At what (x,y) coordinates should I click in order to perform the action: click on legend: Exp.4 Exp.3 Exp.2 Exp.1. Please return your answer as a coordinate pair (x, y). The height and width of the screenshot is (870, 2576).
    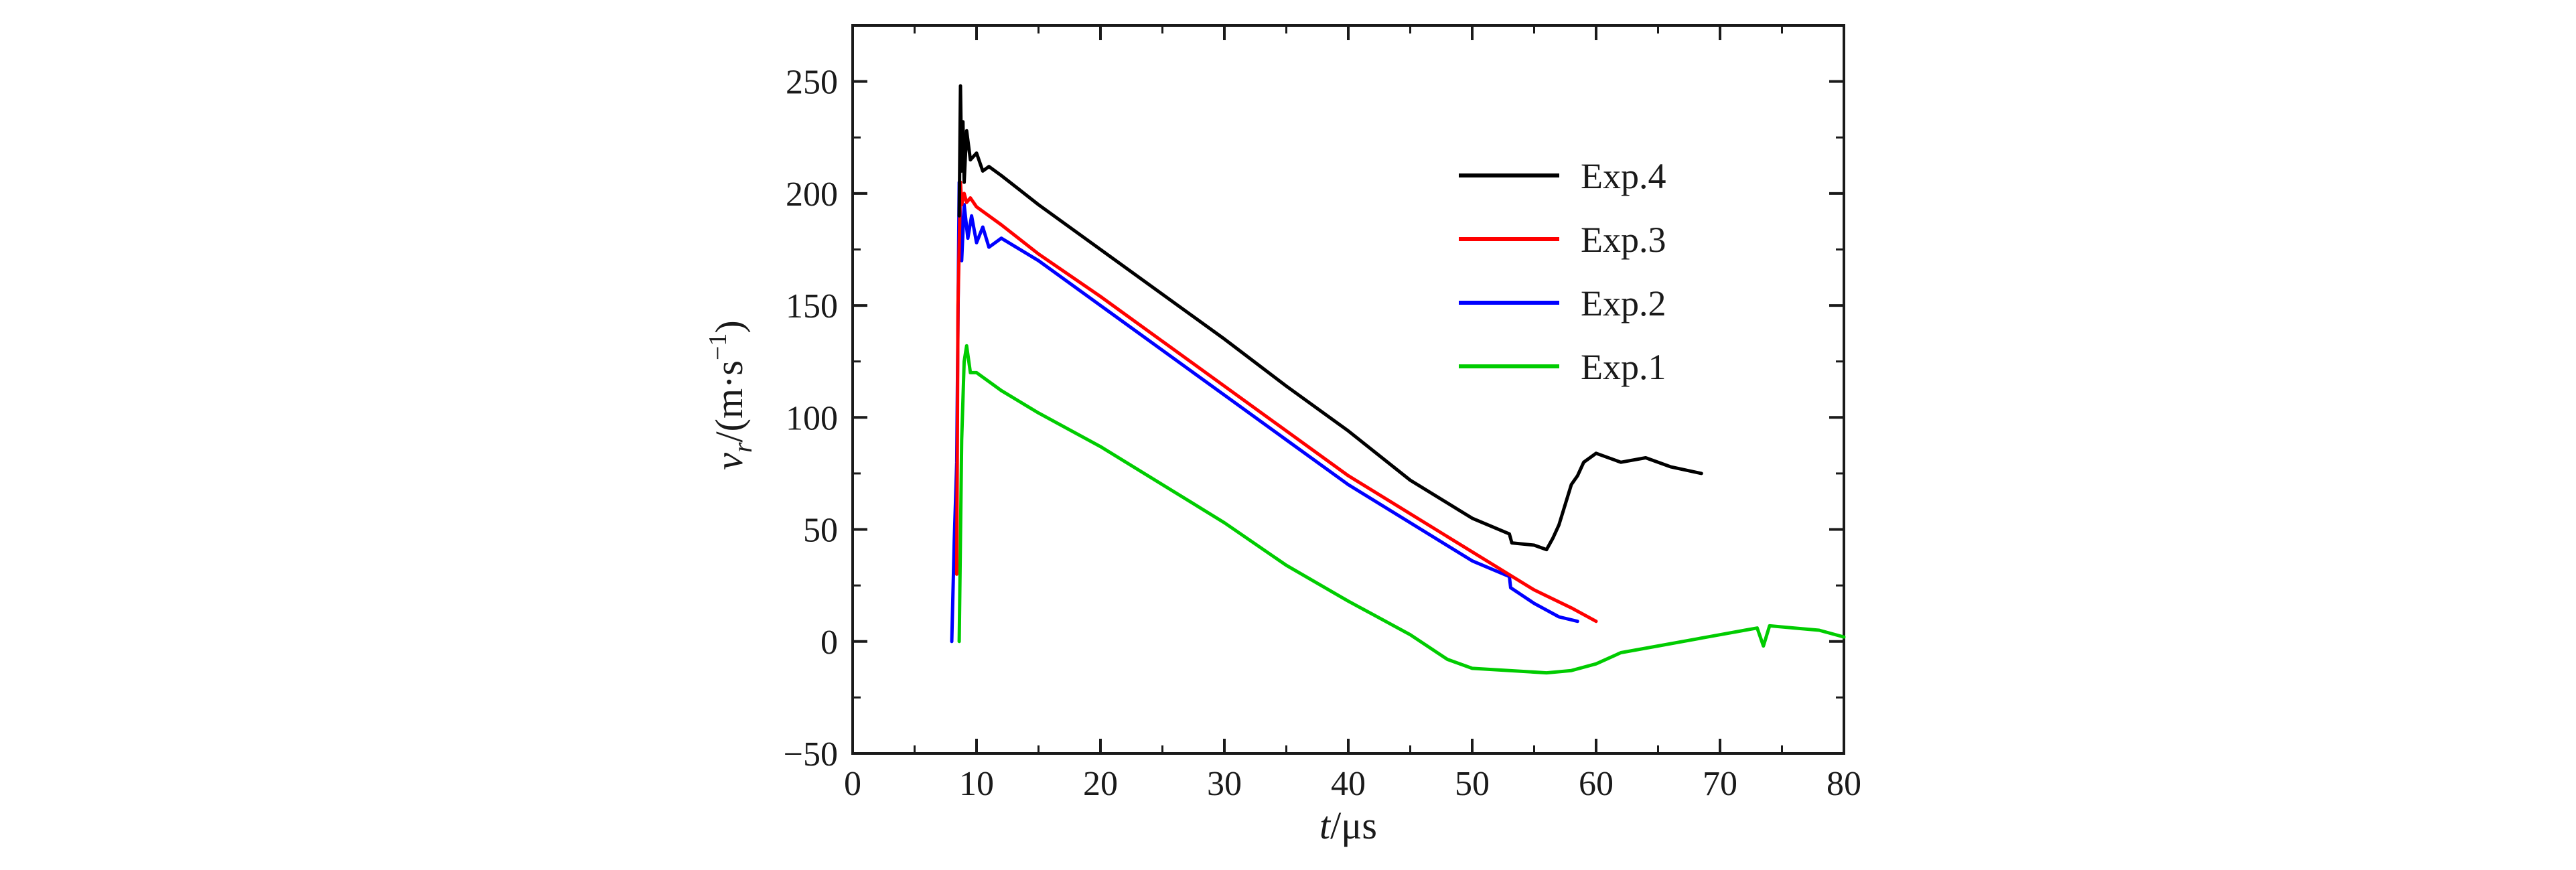
    Looking at the image, I should click on (1562, 271).